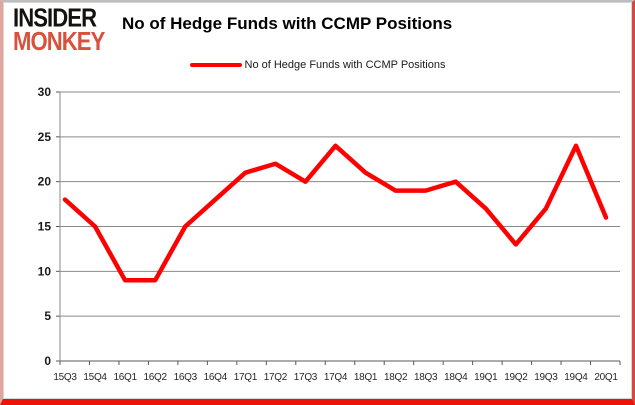  I want to click on x-tick-label: 17Q1, so click(246, 377).